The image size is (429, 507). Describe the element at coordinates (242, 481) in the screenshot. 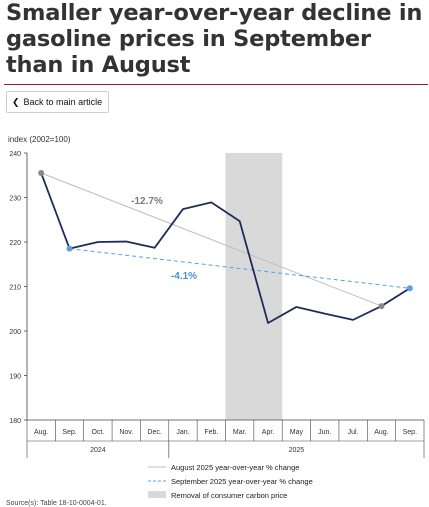

I see `legend-label-september: September 2025 year-over-year % change` at that location.